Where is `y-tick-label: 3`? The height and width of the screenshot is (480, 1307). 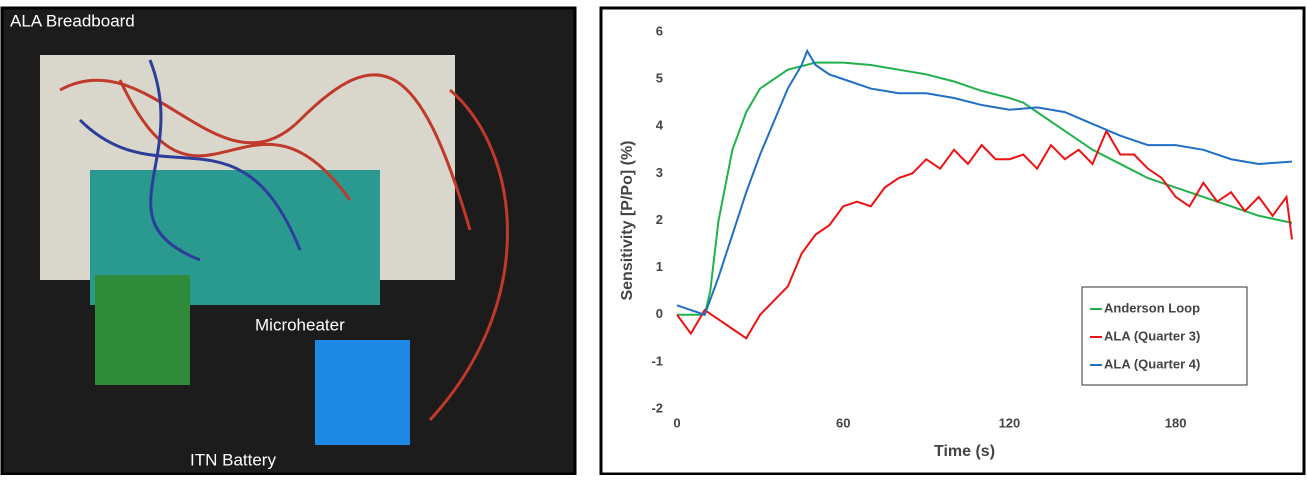 y-tick-label: 3 is located at coordinates (659, 172).